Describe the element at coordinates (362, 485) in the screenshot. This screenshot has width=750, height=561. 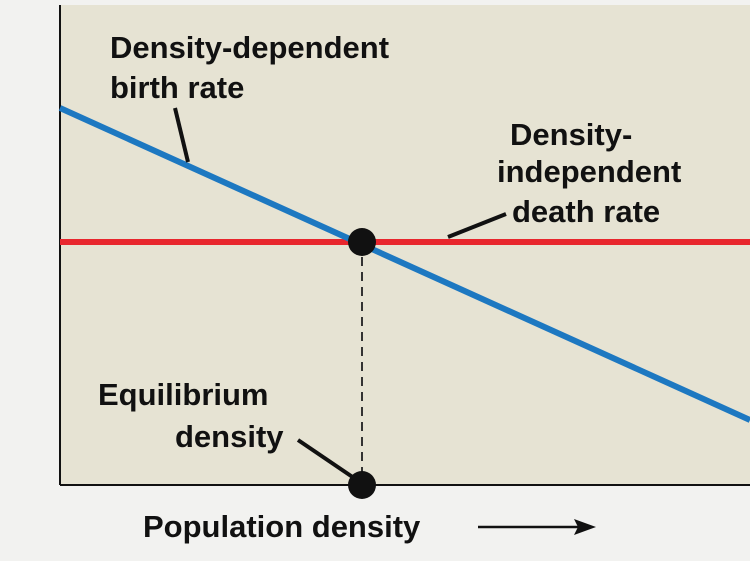
I see `equilibrium-density-point` at that location.